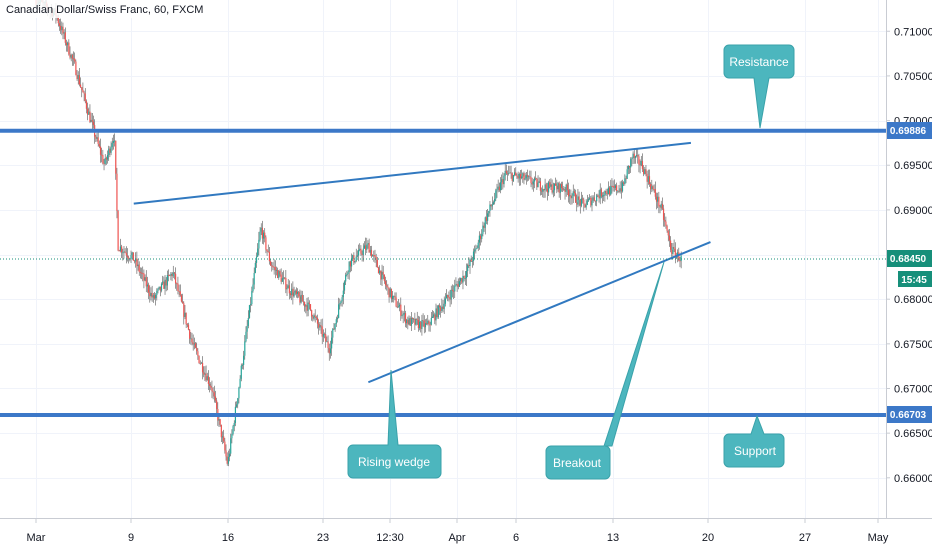 This screenshot has width=932, height=550. Describe the element at coordinates (466, 534) in the screenshot. I see `time-axis: Mar 9 16 23 12:30 Apr 6 13 20 27 May` at that location.